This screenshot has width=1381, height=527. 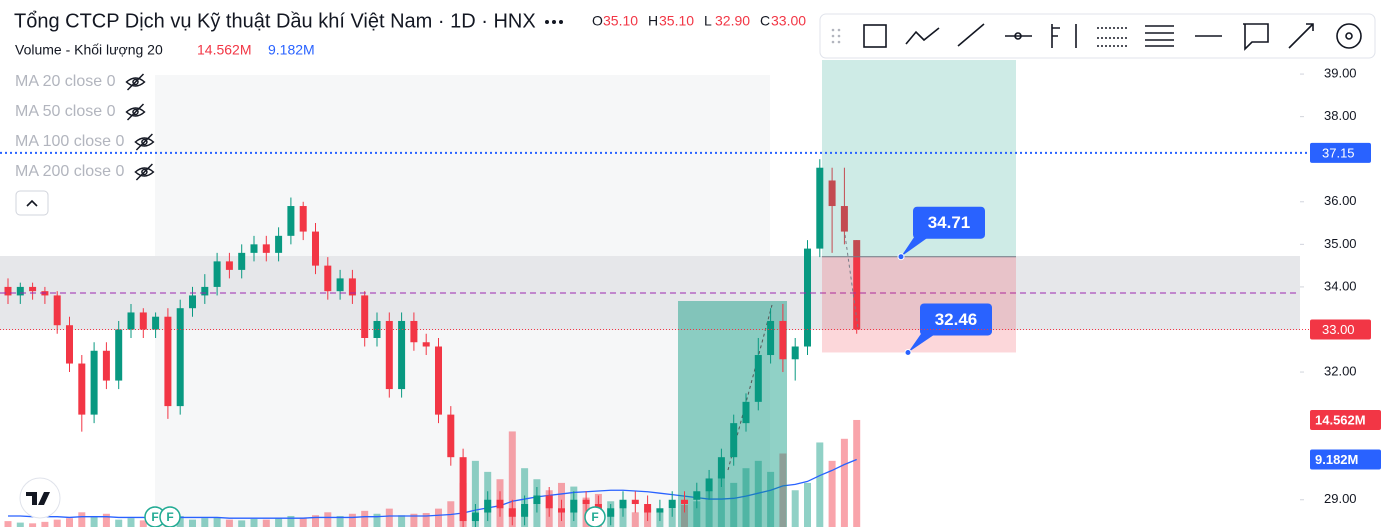 What do you see at coordinates (901, 257) in the screenshot?
I see `callout-anchor` at bounding box center [901, 257].